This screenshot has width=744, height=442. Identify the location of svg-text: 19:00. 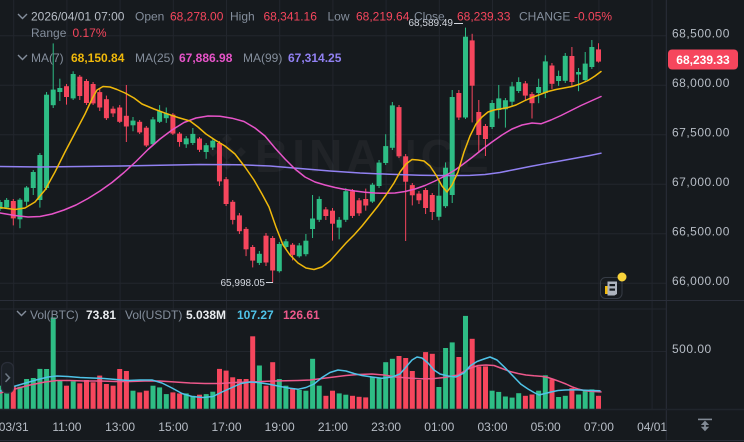
(280, 427).